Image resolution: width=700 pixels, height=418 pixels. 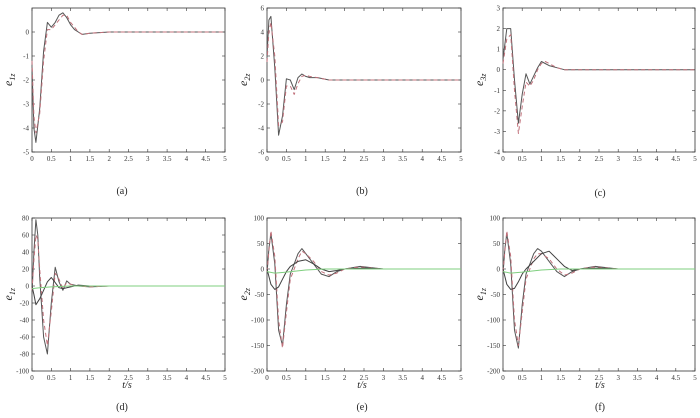 I want to click on y-tick-label: 1, so click(x=499, y=50).